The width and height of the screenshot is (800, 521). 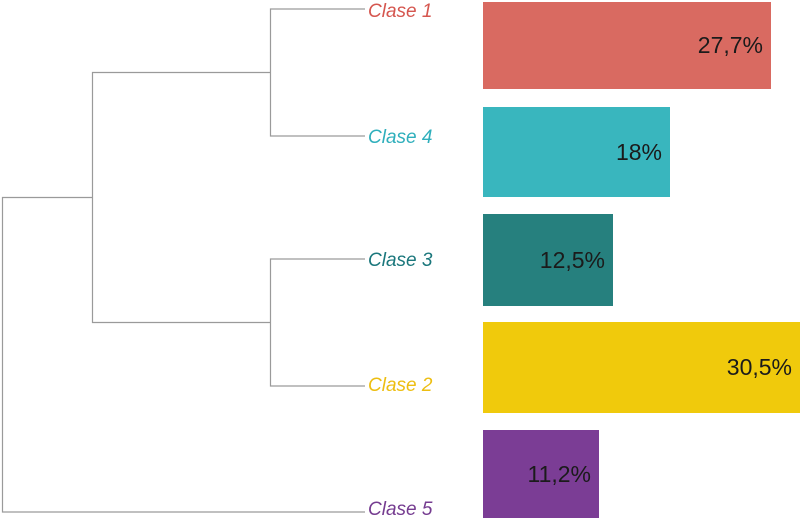 I want to click on bar-value-label-clase-4: 18%, so click(x=638, y=151).